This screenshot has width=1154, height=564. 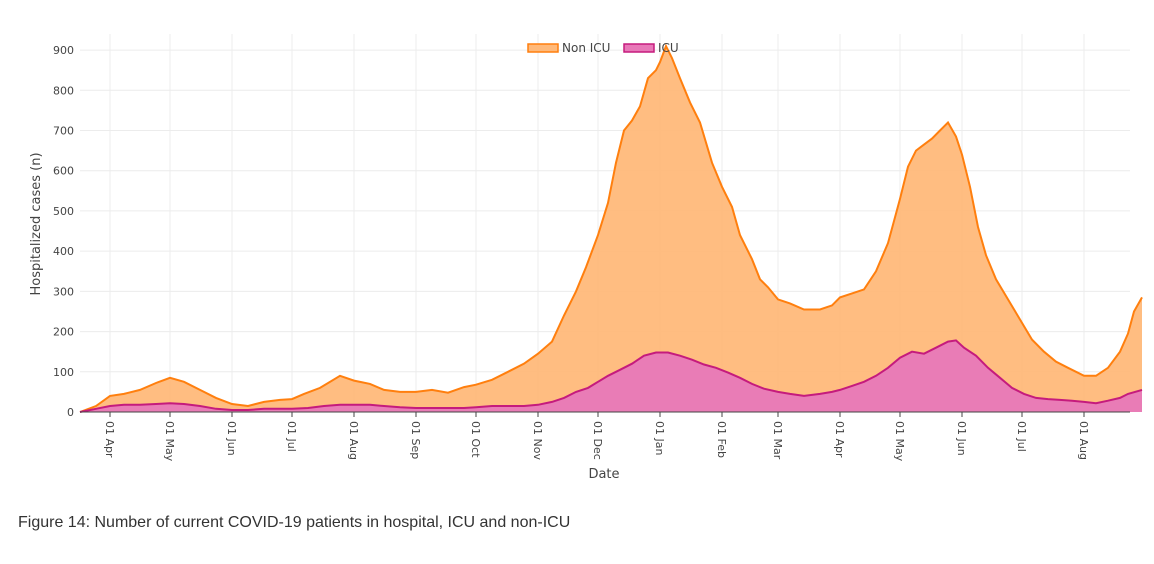 I want to click on y-axis-title: Hospitalized cases (n), so click(x=36, y=223).